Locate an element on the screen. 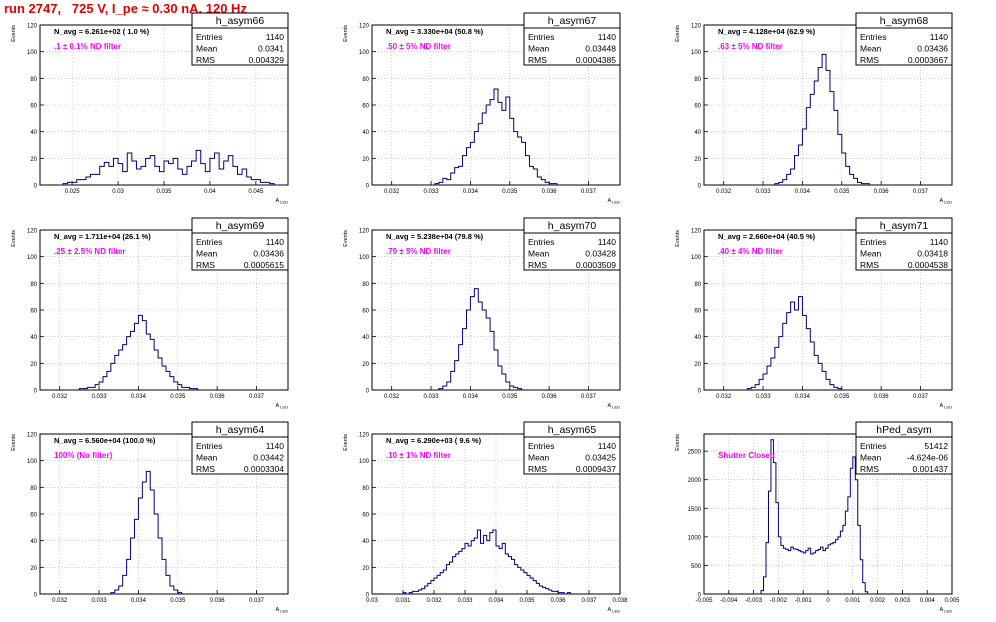 This screenshot has height=622, width=996. stats-title: h_asym71 is located at coordinates (904, 226).